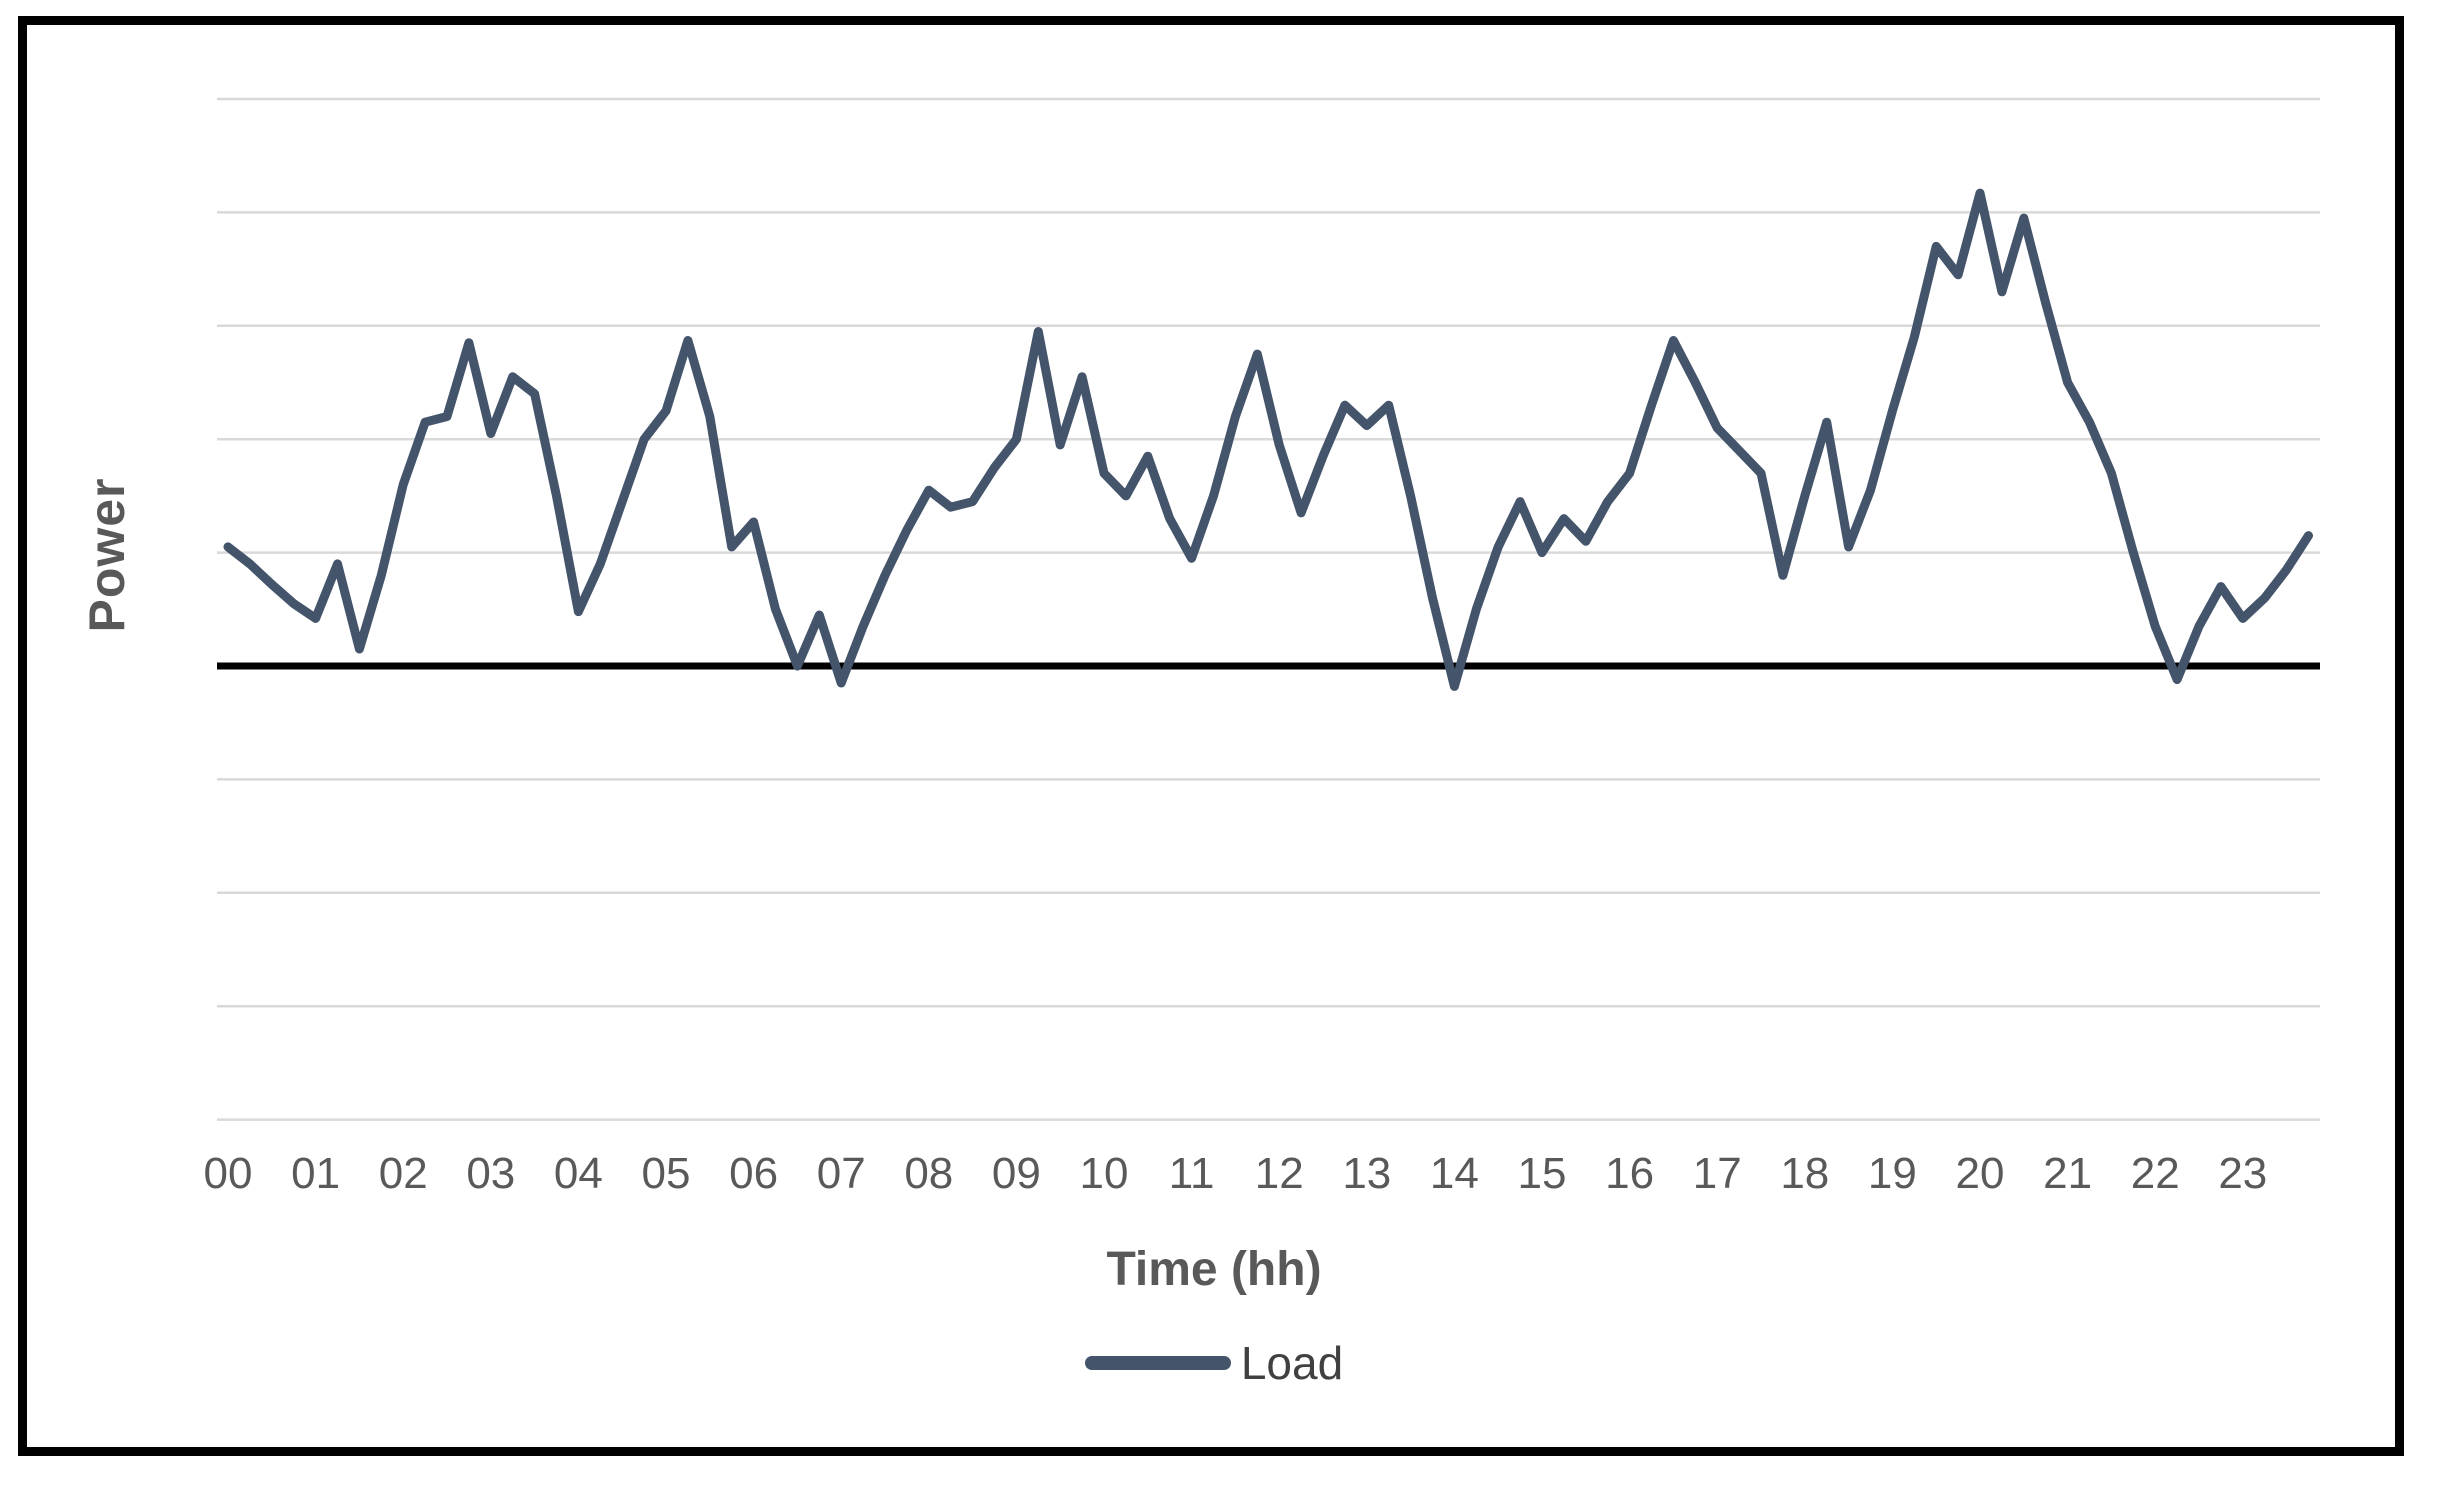  Describe the element at coordinates (1214, 1269) in the screenshot. I see `x-axis-title: Time (hh)` at that location.